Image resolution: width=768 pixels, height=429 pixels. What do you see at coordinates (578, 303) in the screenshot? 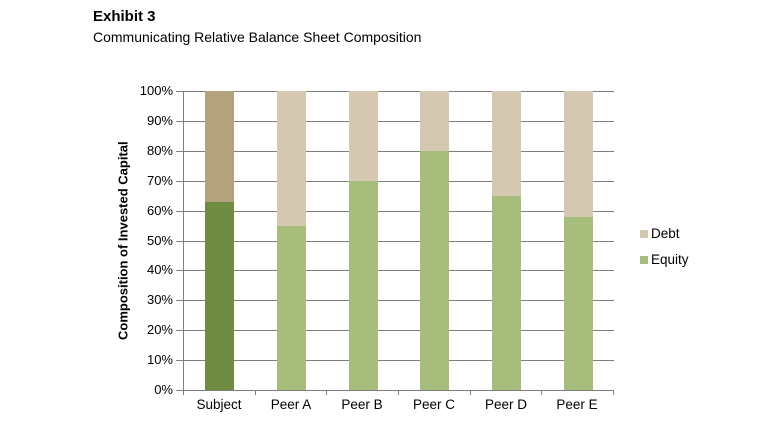
I see `bar-segment-equity-peer-e` at bounding box center [578, 303].